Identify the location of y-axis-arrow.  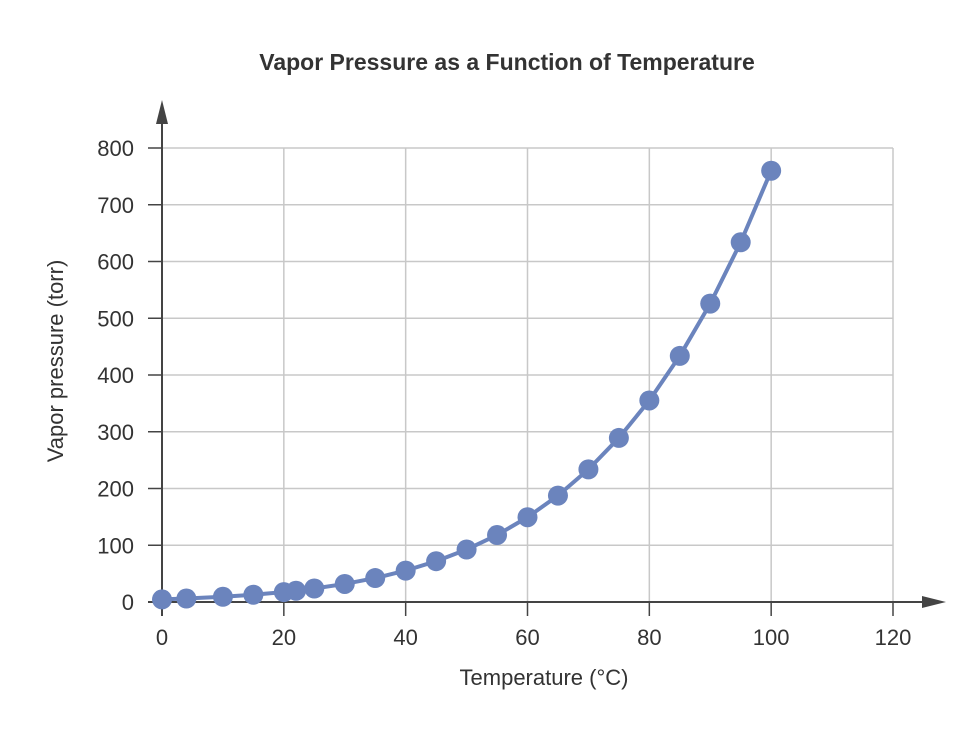
(162, 112).